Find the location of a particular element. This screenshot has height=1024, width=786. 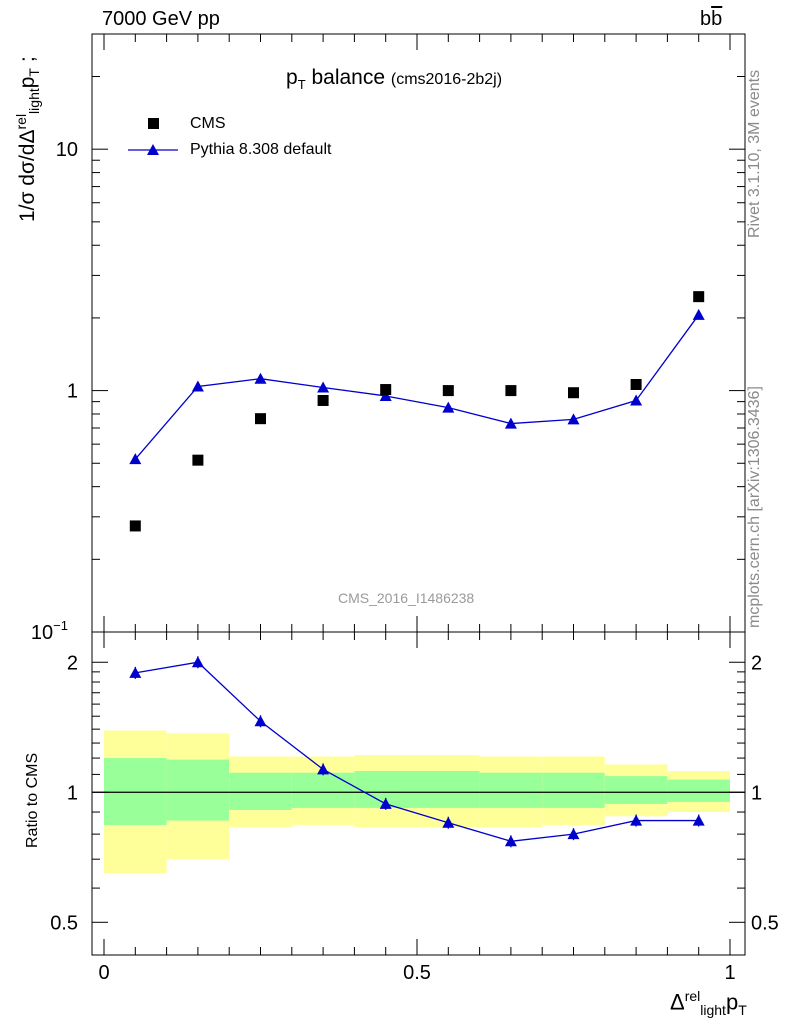

ylab-b: p is located at coordinates (27, 82).